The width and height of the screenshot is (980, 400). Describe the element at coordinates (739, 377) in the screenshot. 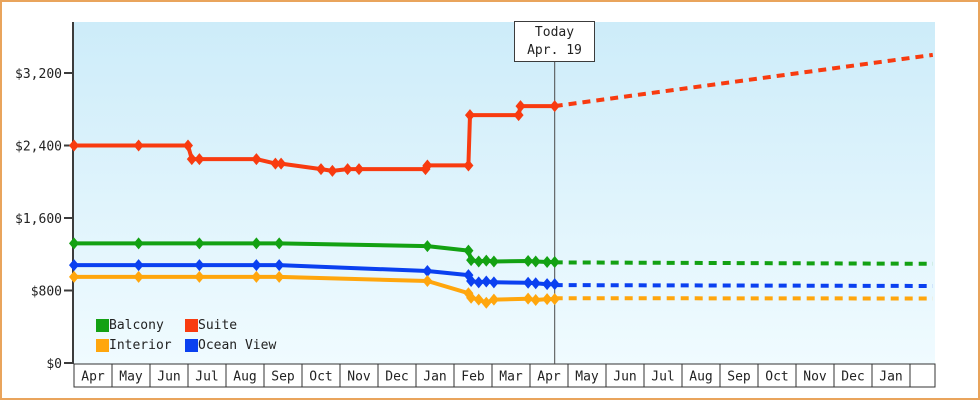

I see `month-label: Sep` at that location.